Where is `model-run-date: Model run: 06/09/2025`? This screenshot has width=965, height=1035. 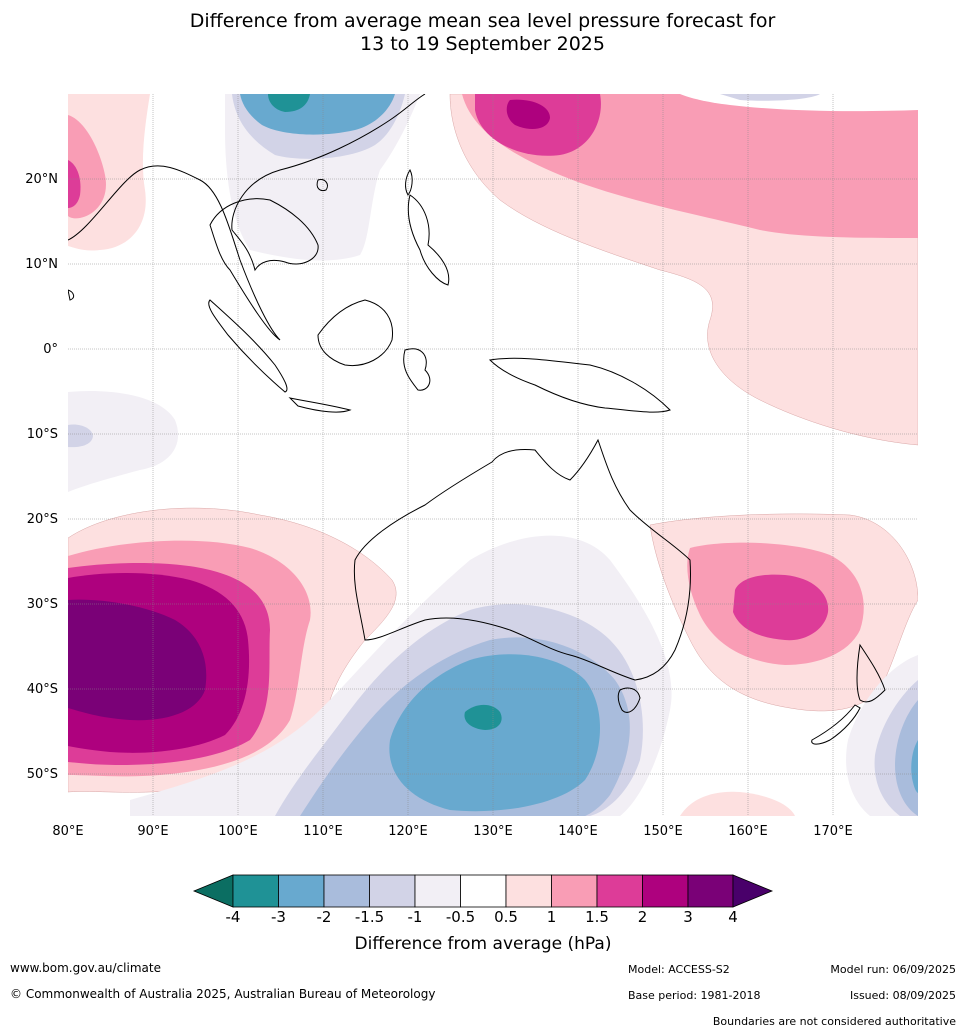
model-run-date: Model run: 06/09/2025 is located at coordinates (893, 969).